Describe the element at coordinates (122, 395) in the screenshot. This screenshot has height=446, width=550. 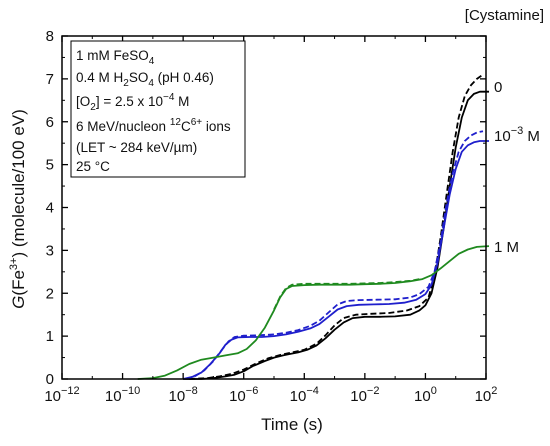
I see `x-tick-label: 10⁻¹⁰` at that location.